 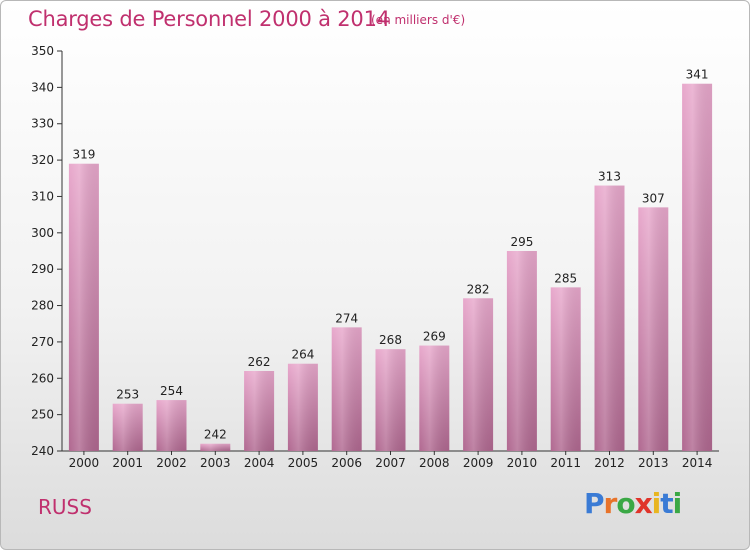 What do you see at coordinates (42, 160) in the screenshot?
I see `y-tick-label: 320` at bounding box center [42, 160].